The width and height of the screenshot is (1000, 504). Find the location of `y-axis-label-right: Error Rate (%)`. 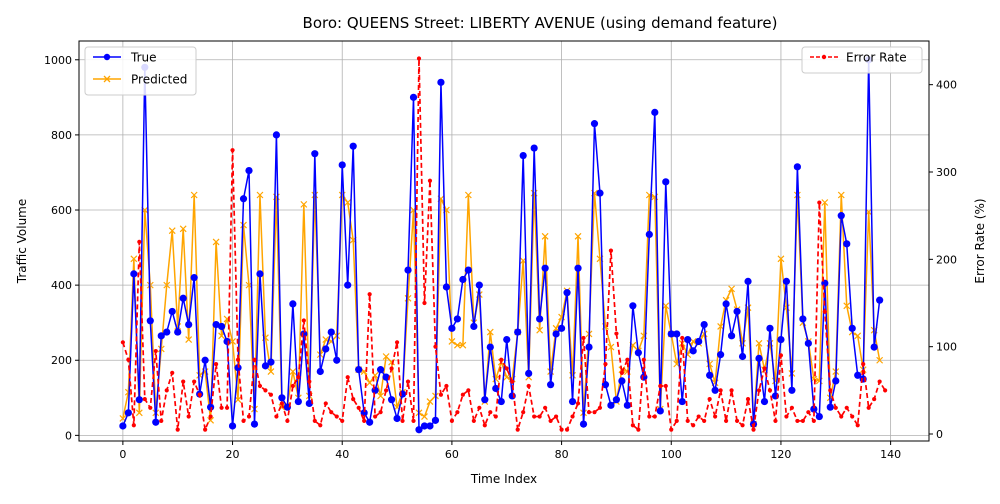

y-axis-label-right: Error Rate (%) is located at coordinates (980, 240).